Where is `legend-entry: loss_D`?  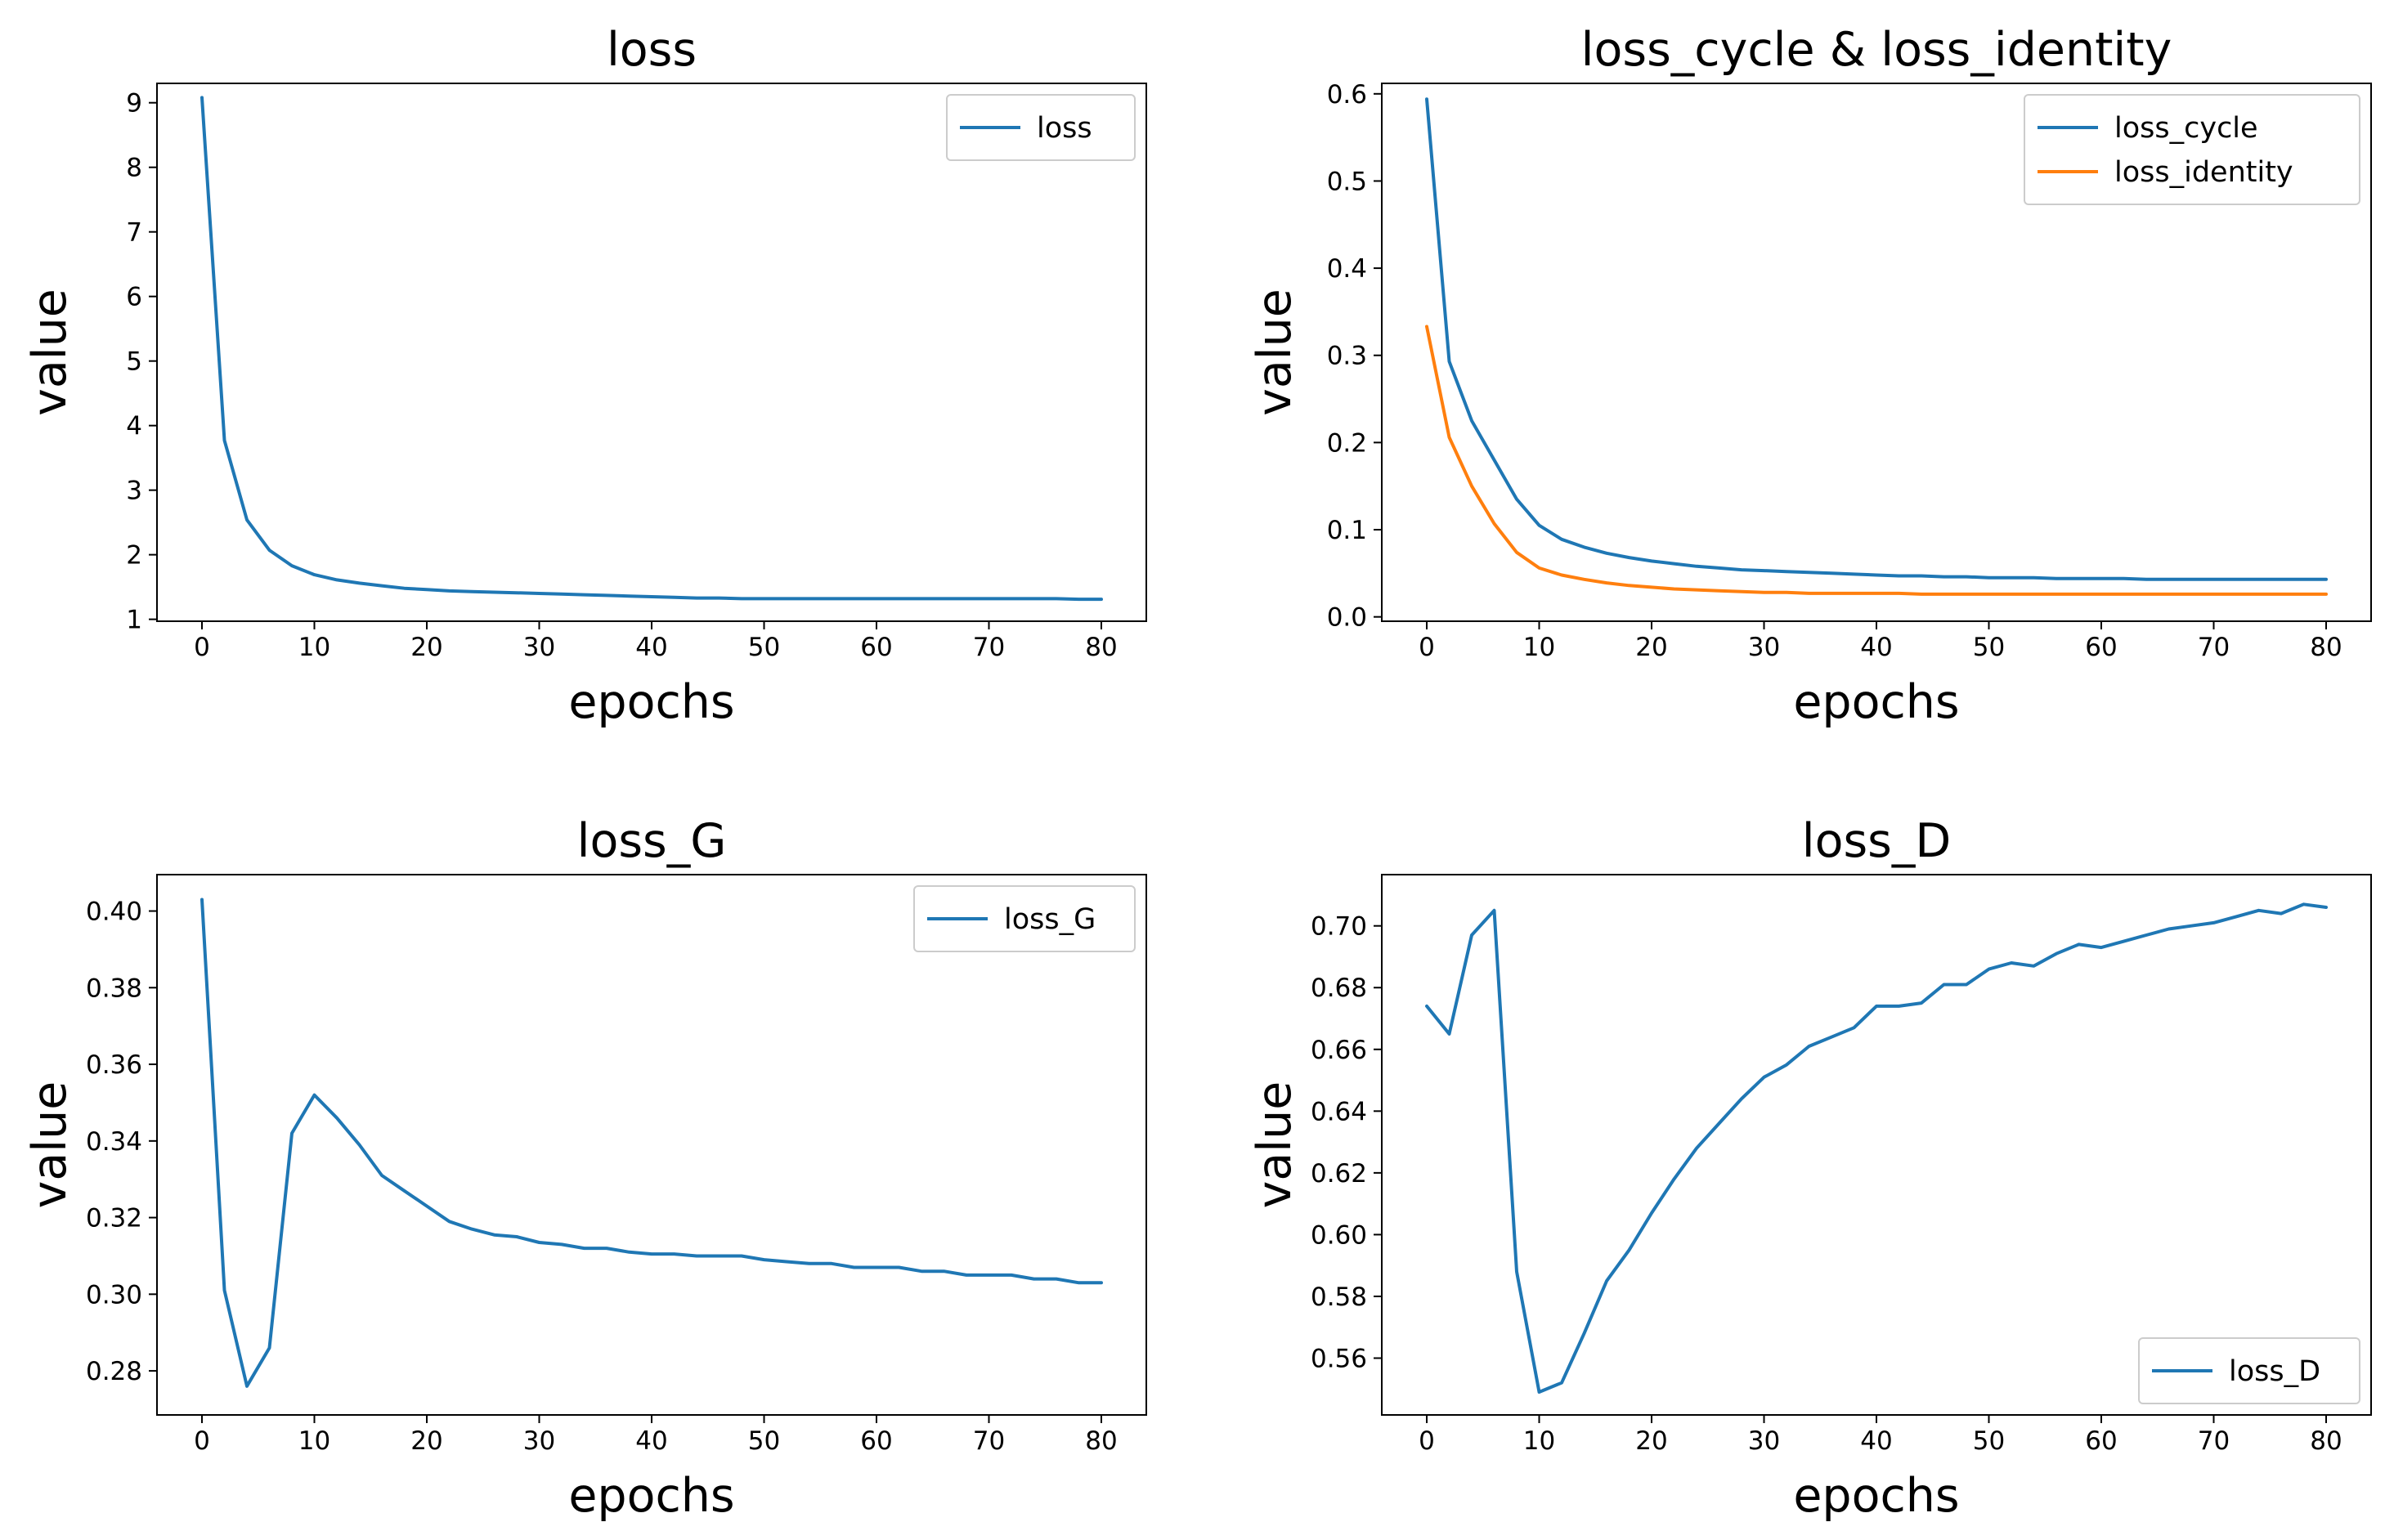
legend-entry: loss_D is located at coordinates (2274, 1371).